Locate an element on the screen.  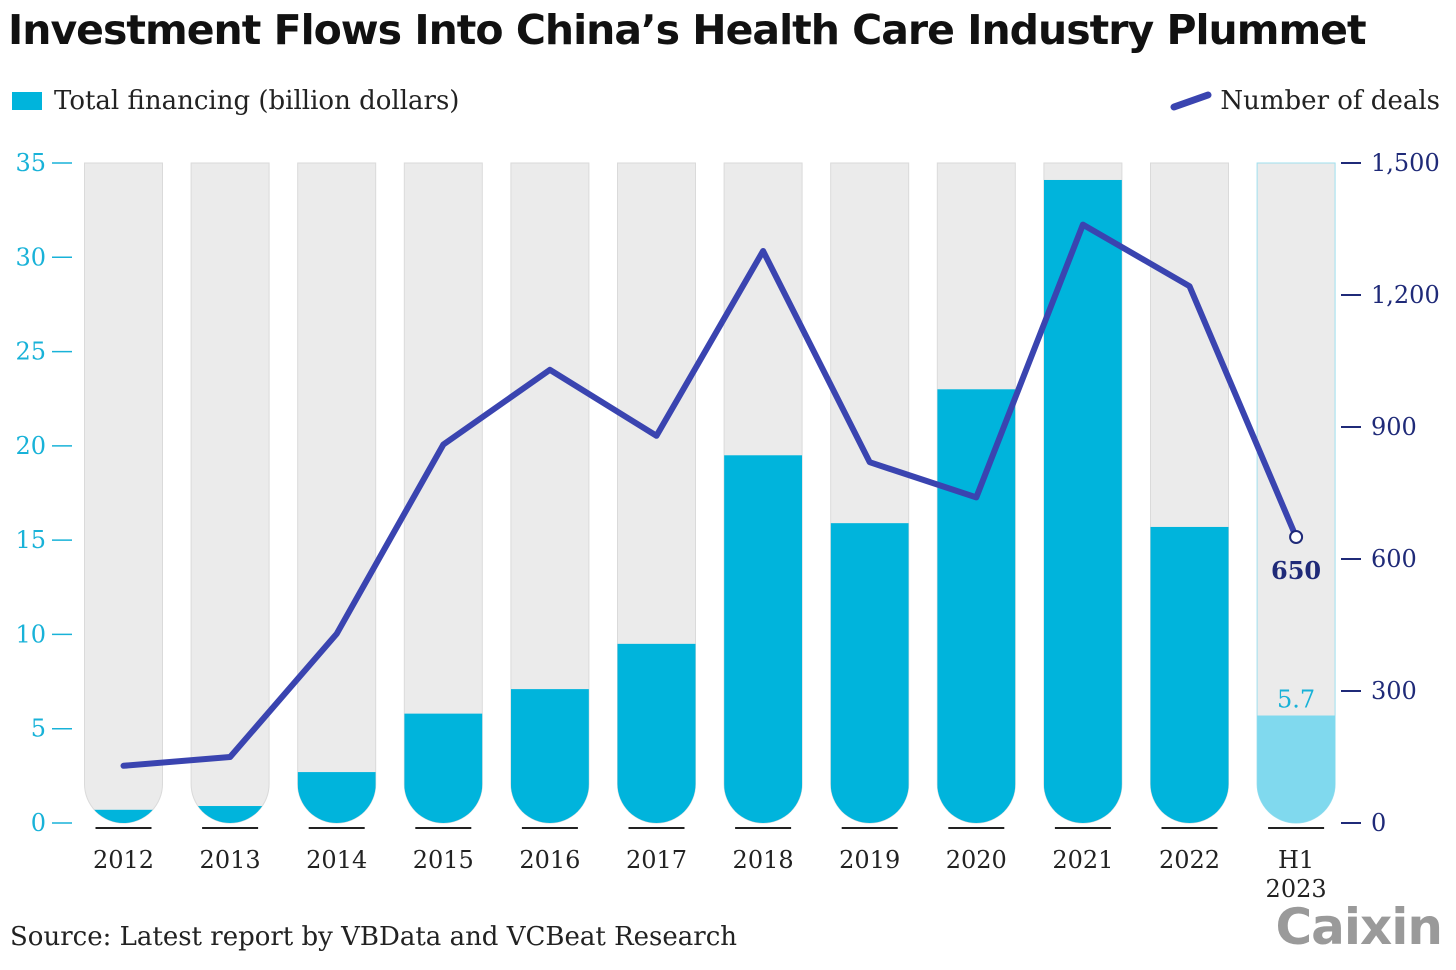
x-tick-label: 2016 is located at coordinates (549, 860).